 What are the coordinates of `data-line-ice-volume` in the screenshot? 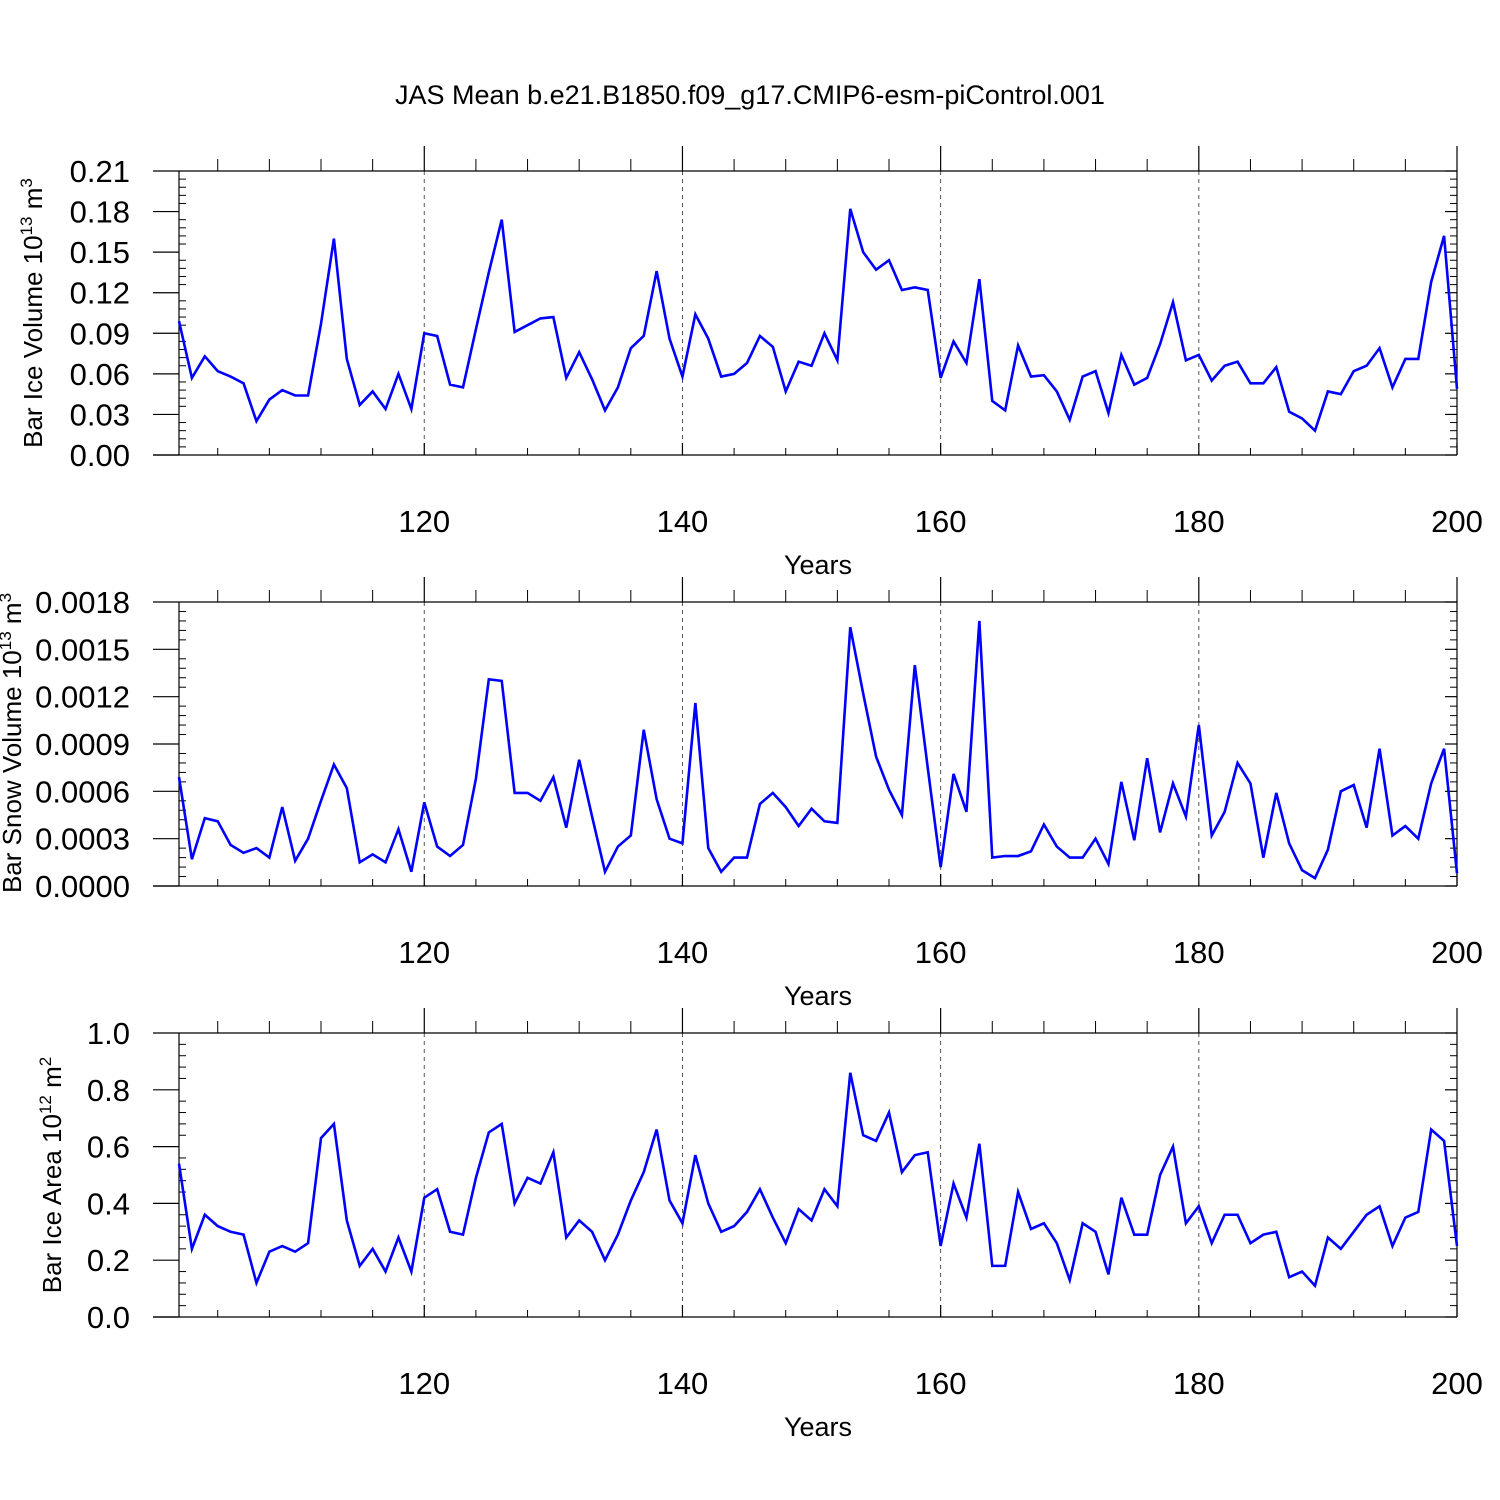 It's located at (818, 321).